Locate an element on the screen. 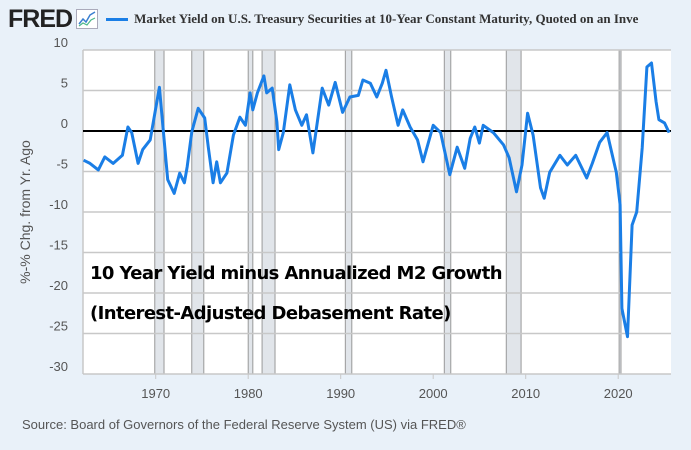 This screenshot has width=691, height=450. y-tick-label: 5 is located at coordinates (64, 83).